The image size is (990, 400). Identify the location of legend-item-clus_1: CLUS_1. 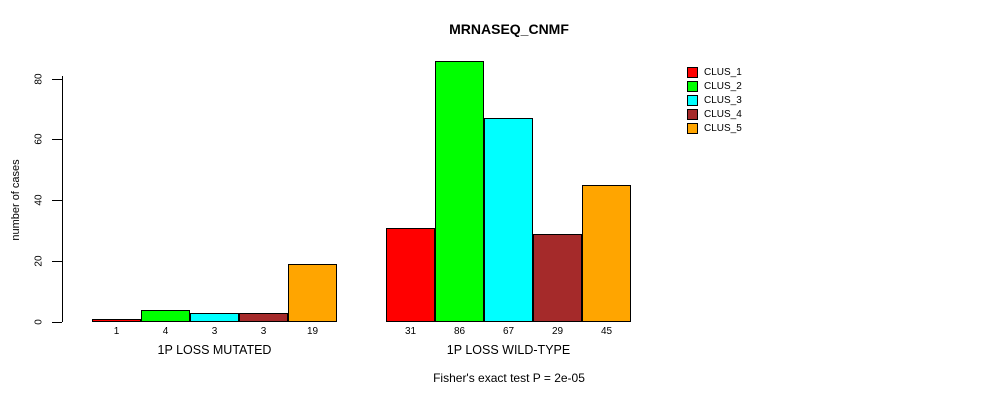
(714, 72).